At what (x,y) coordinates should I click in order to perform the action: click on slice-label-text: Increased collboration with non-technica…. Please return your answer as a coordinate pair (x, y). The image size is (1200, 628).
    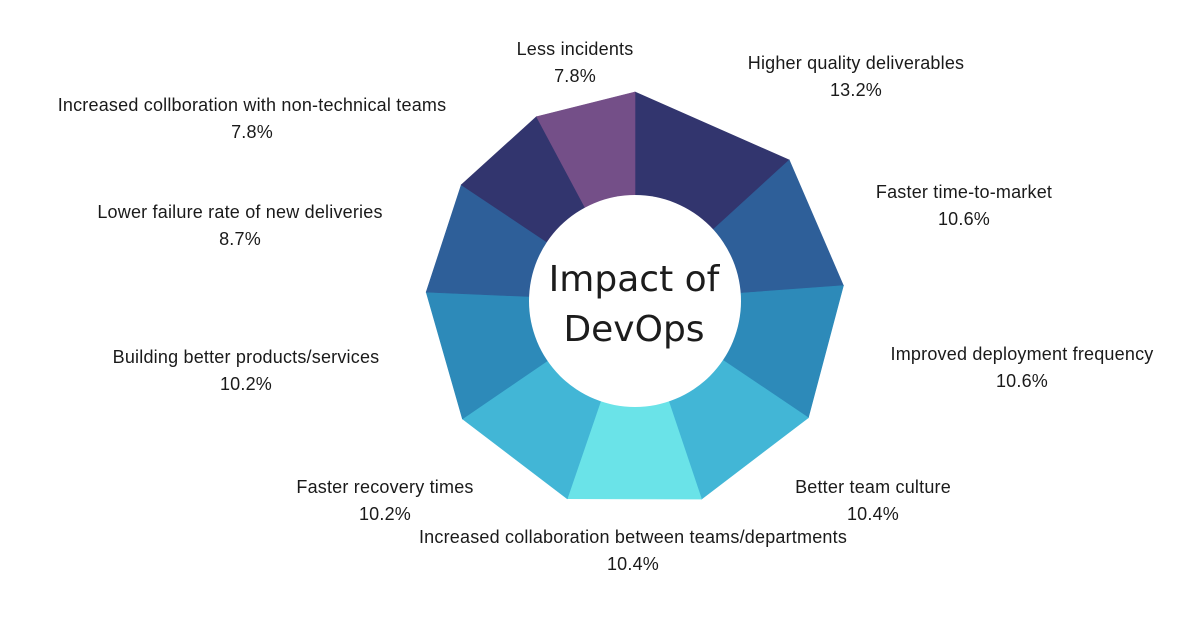
    Looking at the image, I should click on (252, 105).